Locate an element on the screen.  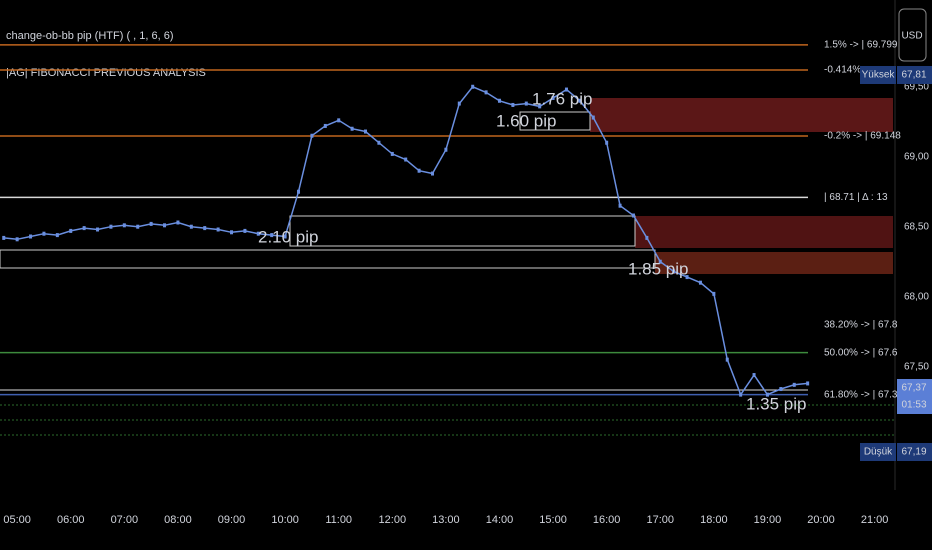
price-badge-label: 67,81 is located at coordinates (913, 75).